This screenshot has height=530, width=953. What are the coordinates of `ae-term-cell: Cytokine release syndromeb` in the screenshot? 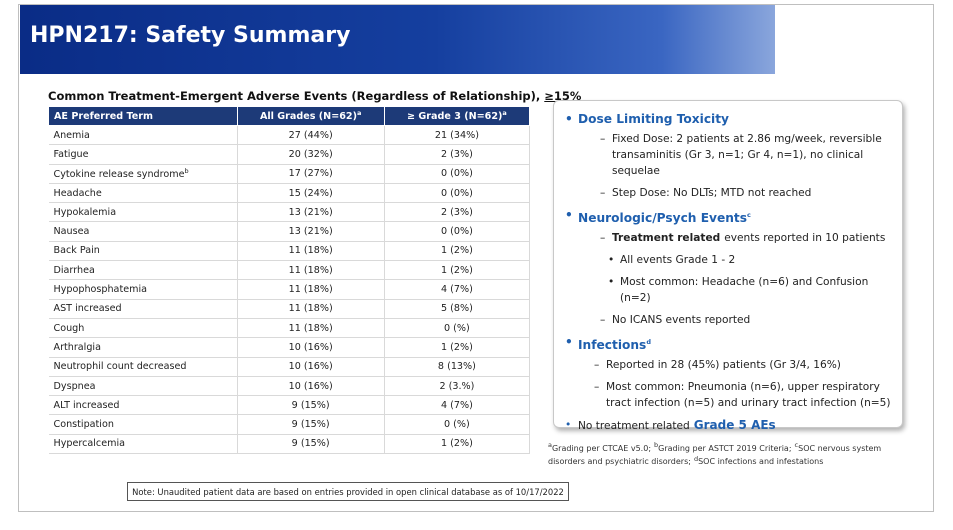 It's located at (143, 174).